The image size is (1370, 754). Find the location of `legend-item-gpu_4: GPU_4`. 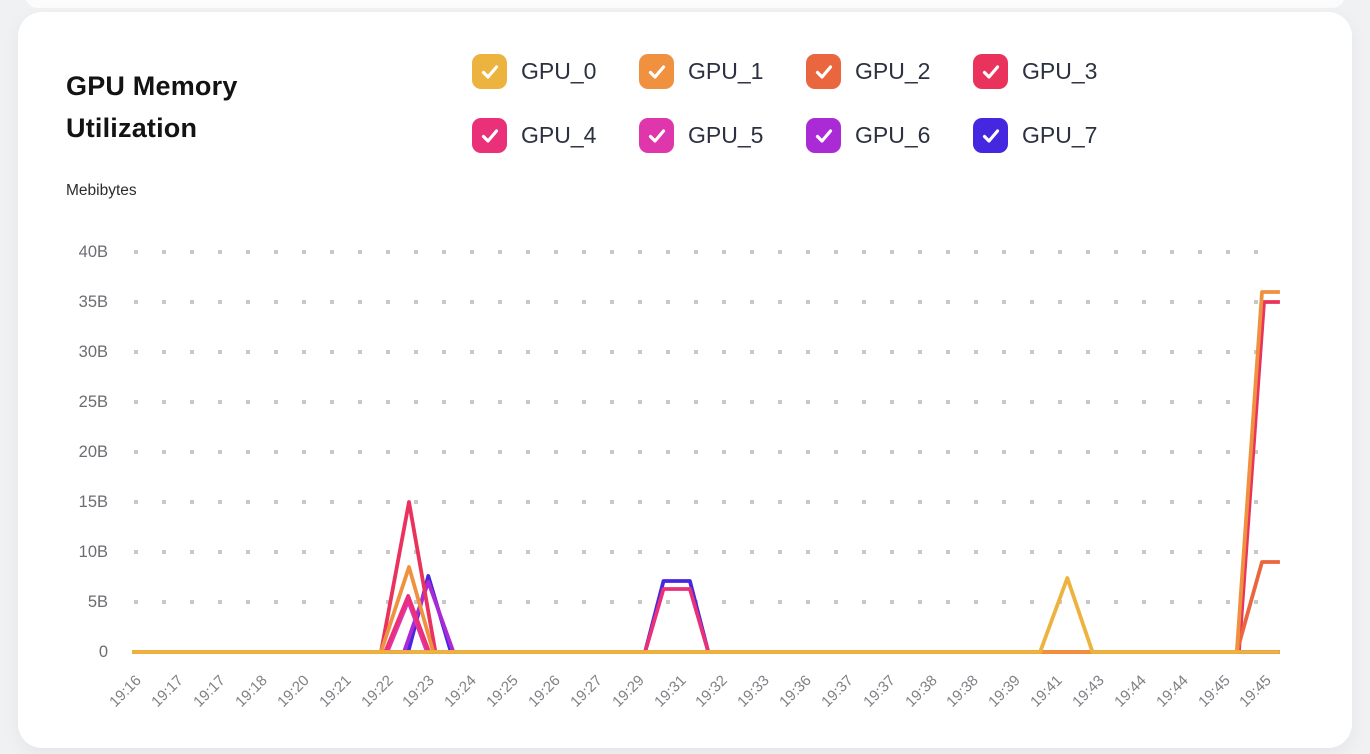

legend-item-gpu_4: GPU_4 is located at coordinates (555, 135).